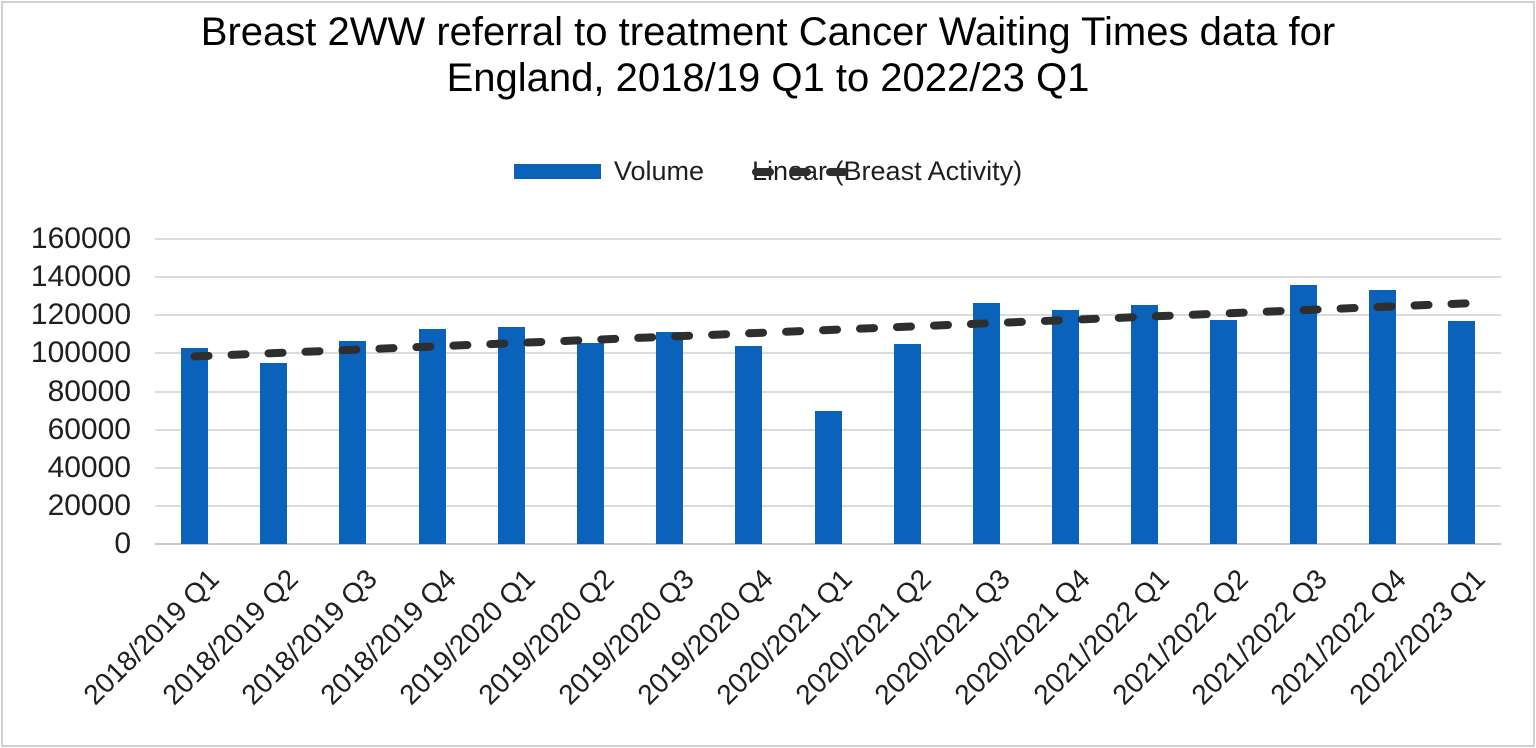 The height and width of the screenshot is (748, 1536). What do you see at coordinates (834, 330) in the screenshot?
I see `trendline` at bounding box center [834, 330].